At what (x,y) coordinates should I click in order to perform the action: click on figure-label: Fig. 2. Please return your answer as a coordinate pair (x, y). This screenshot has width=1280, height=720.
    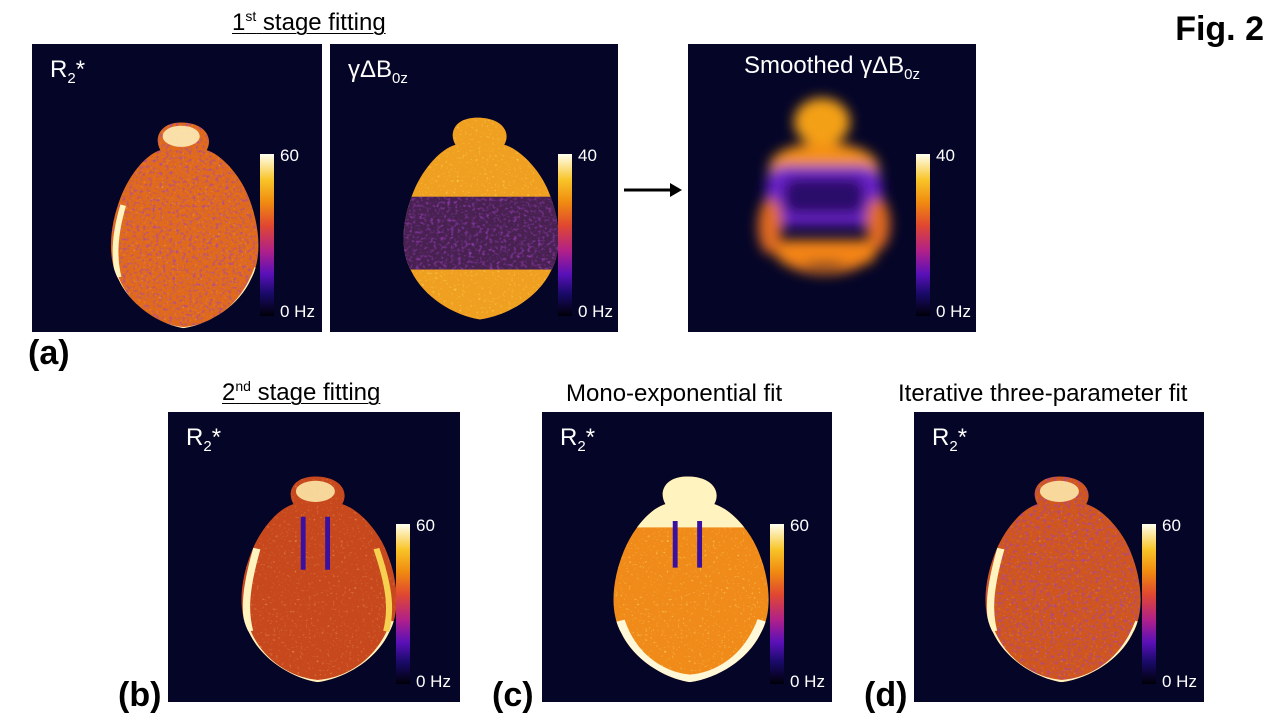
    Looking at the image, I should click on (1219, 29).